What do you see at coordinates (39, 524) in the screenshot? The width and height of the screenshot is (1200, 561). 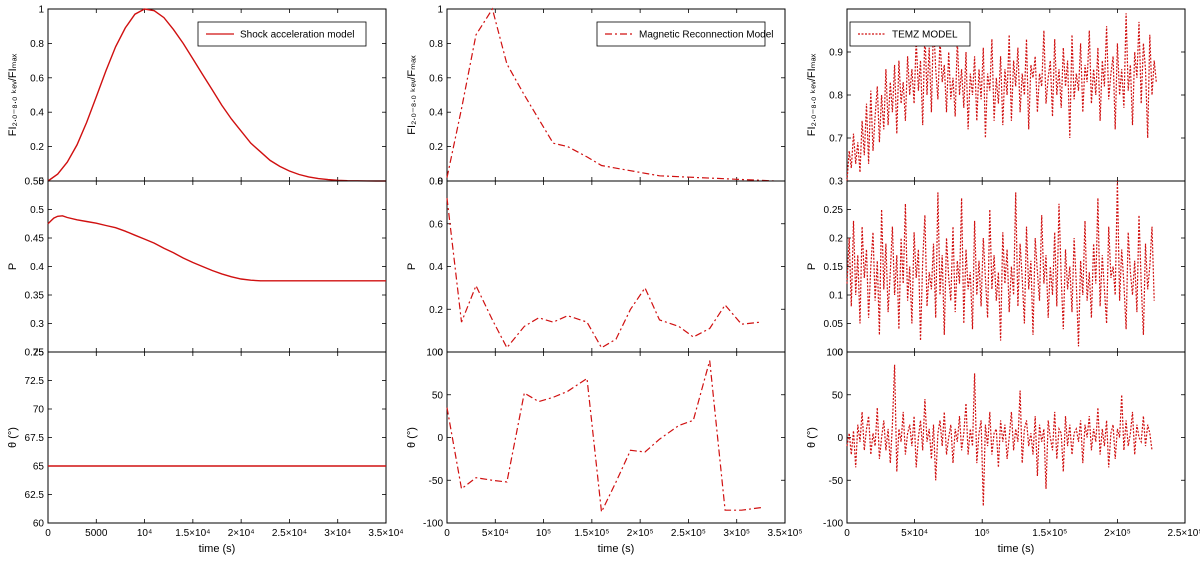 I see `y-tick-label: 60` at bounding box center [39, 524].